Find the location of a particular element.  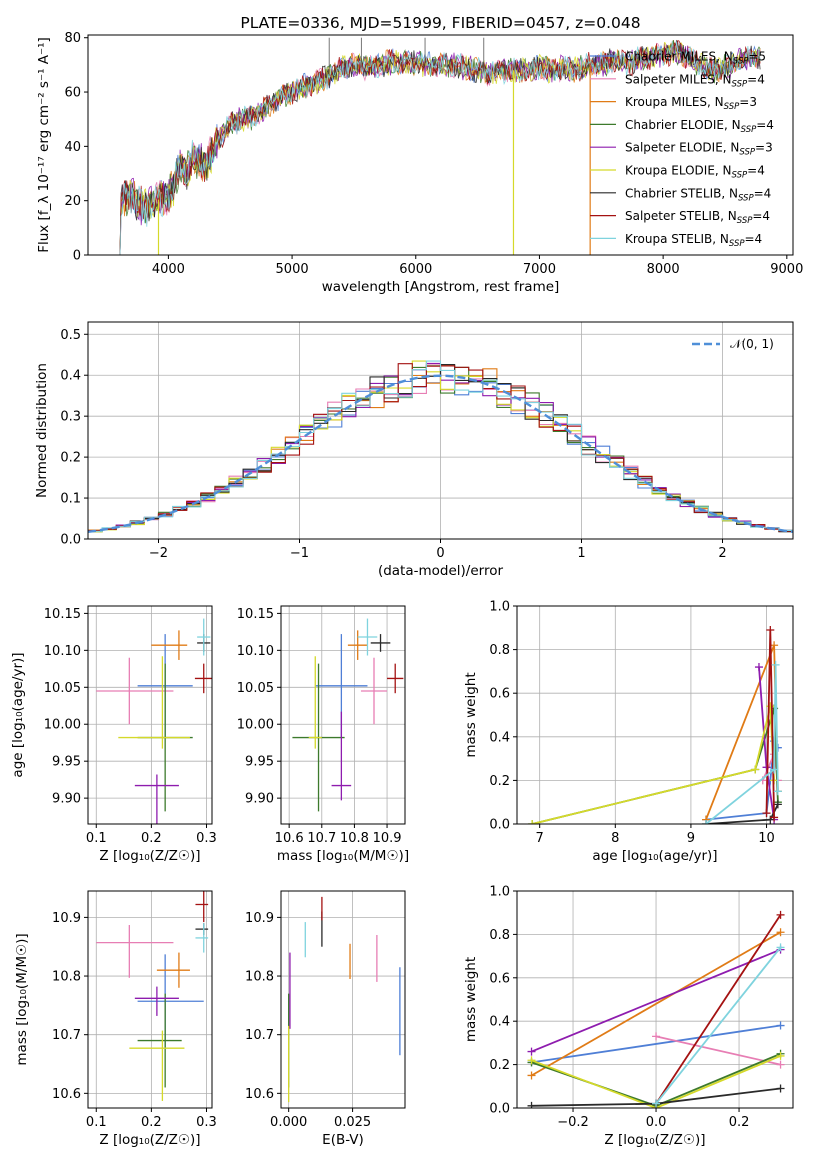

y-tick-label: 10.05 is located at coordinates (255, 688).